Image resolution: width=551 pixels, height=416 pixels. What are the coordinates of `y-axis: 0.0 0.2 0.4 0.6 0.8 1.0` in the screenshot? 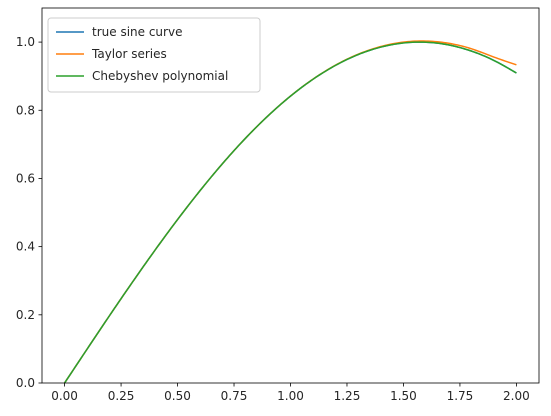 It's located at (29, 212).